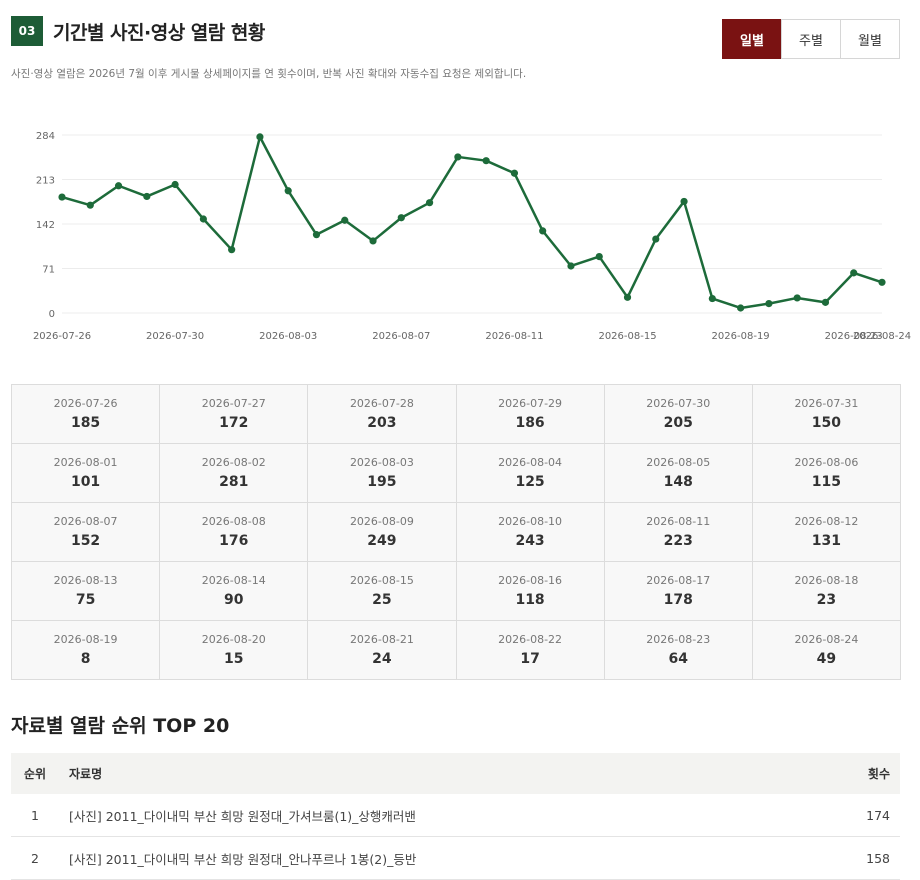 The height and width of the screenshot is (880, 920). I want to click on daily-cell-value: 131, so click(826, 541).